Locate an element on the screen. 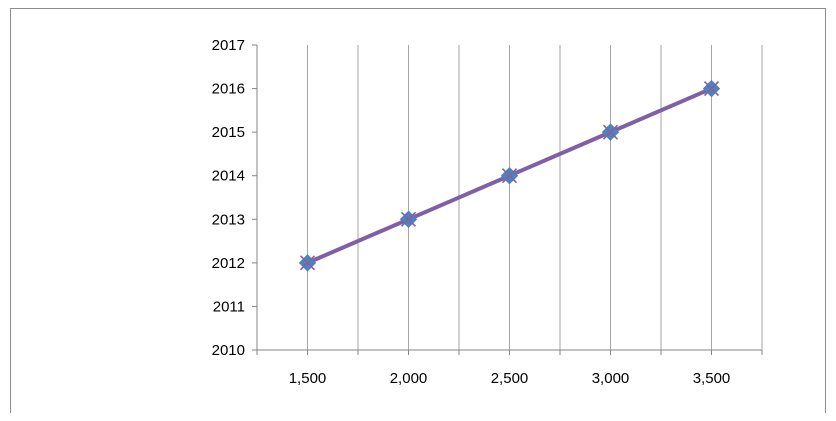 This screenshot has height=421, width=836. y-tick-label: 2016 is located at coordinates (228, 89).